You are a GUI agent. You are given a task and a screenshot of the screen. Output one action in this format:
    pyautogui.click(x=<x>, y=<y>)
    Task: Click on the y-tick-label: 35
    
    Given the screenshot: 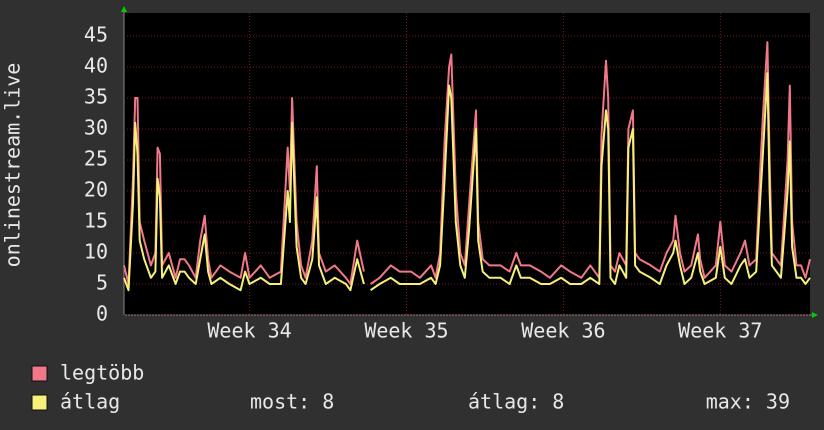 What is the action you would take?
    pyautogui.click(x=96, y=96)
    